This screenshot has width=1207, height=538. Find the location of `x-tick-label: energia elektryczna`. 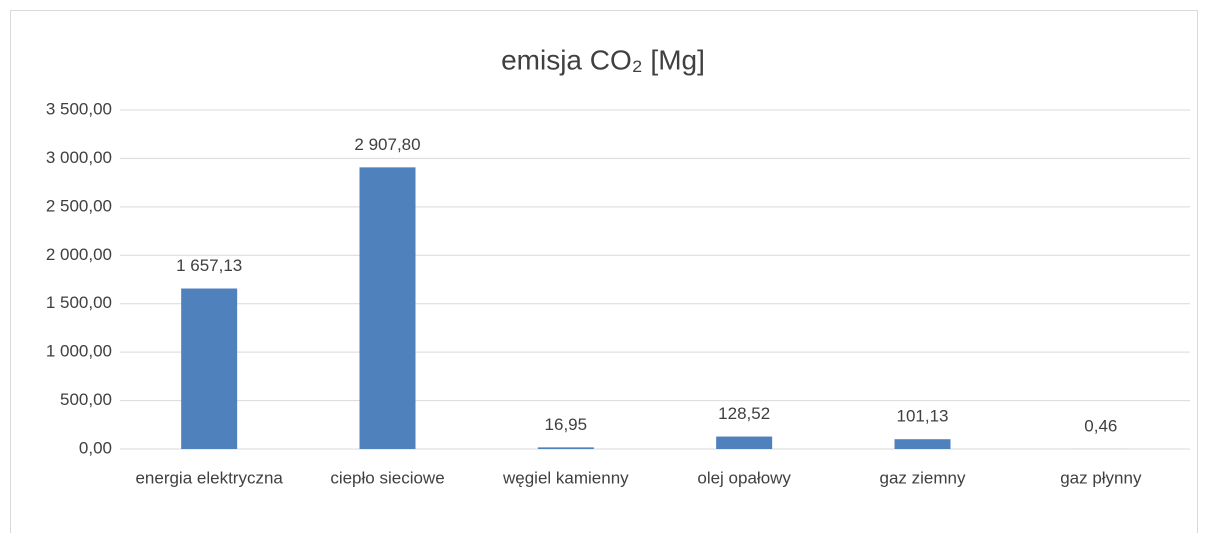

x-tick-label: energia elektryczna is located at coordinates (209, 477).